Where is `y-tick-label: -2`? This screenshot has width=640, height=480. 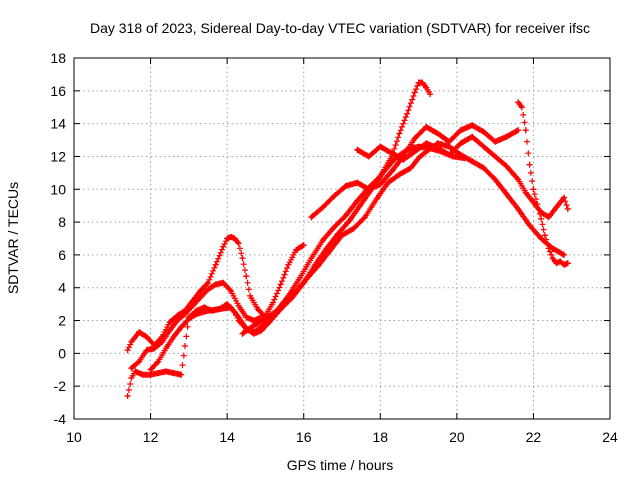
y-tick-label: -2 is located at coordinates (60, 386).